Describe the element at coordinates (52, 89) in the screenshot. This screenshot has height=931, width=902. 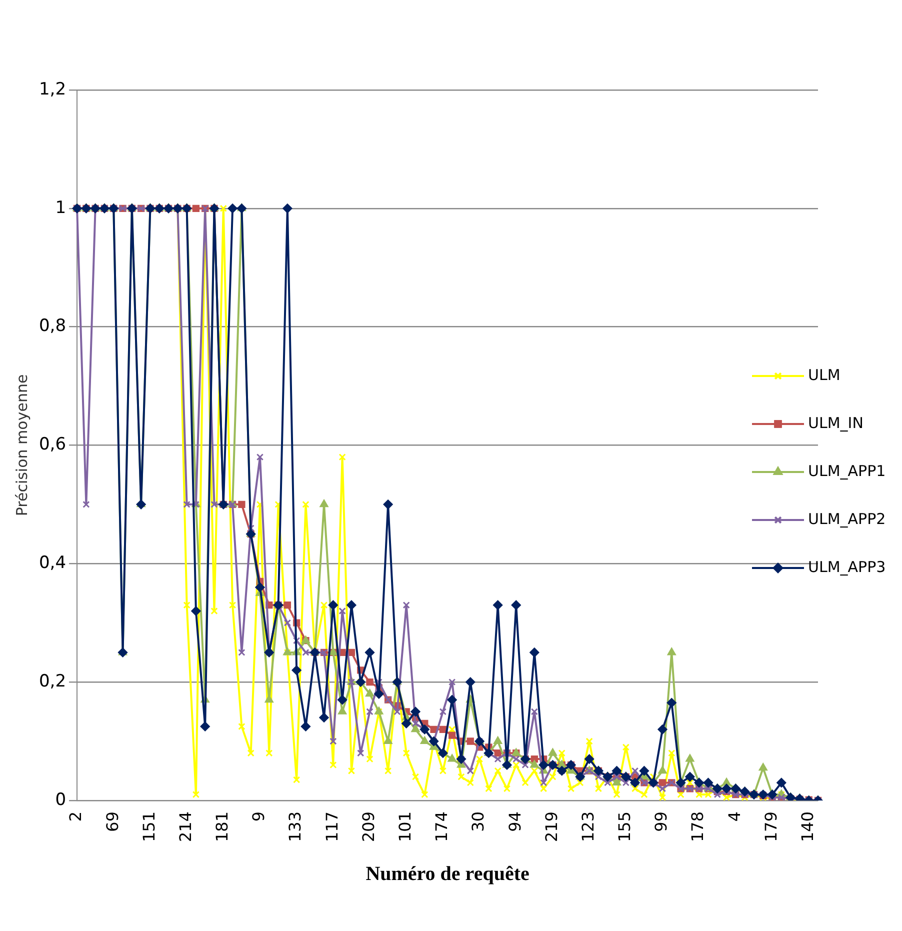
I see `y-tick-label: 1,2` at that location.